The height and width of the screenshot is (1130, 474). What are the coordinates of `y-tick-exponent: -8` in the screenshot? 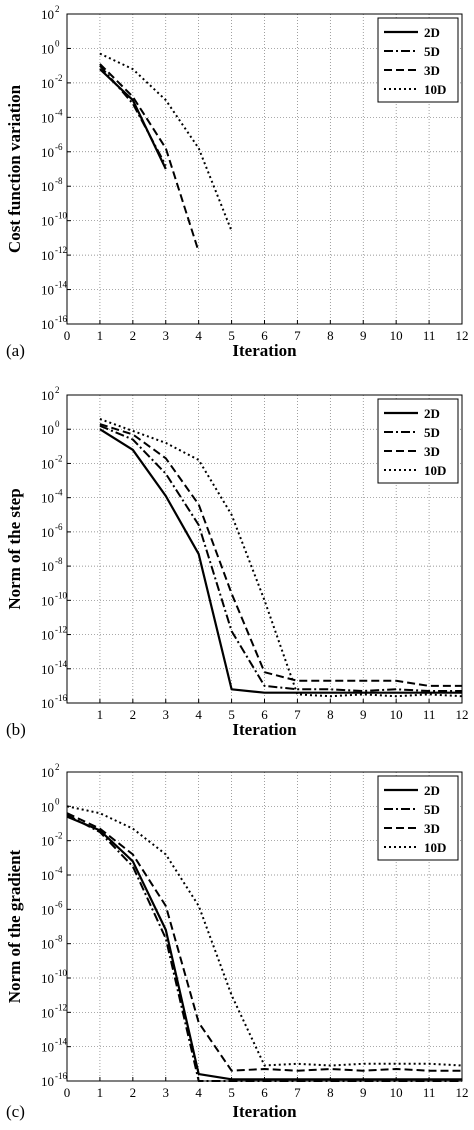 It's located at (59, 939).